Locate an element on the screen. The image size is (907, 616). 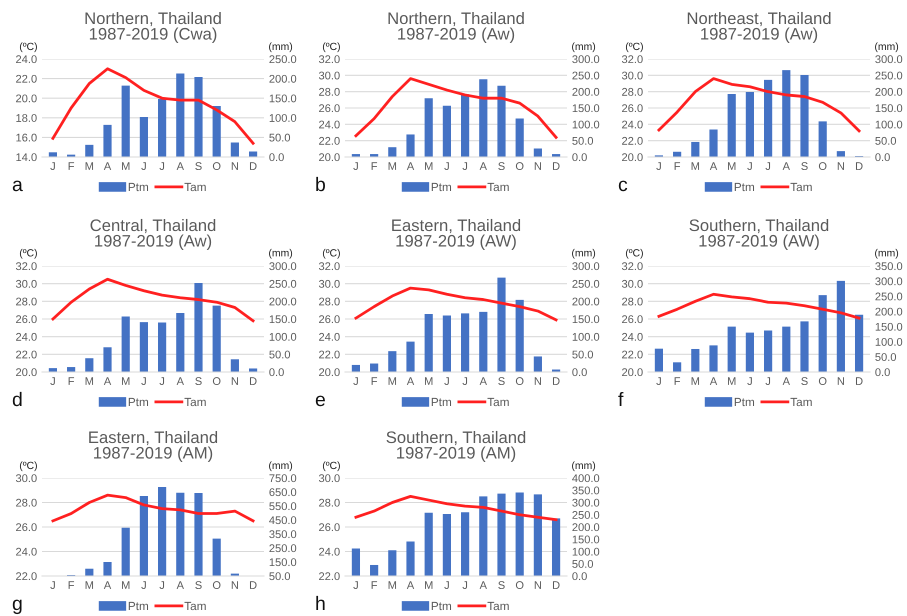
y2-tick-label: 550.0 is located at coordinates (282, 506).